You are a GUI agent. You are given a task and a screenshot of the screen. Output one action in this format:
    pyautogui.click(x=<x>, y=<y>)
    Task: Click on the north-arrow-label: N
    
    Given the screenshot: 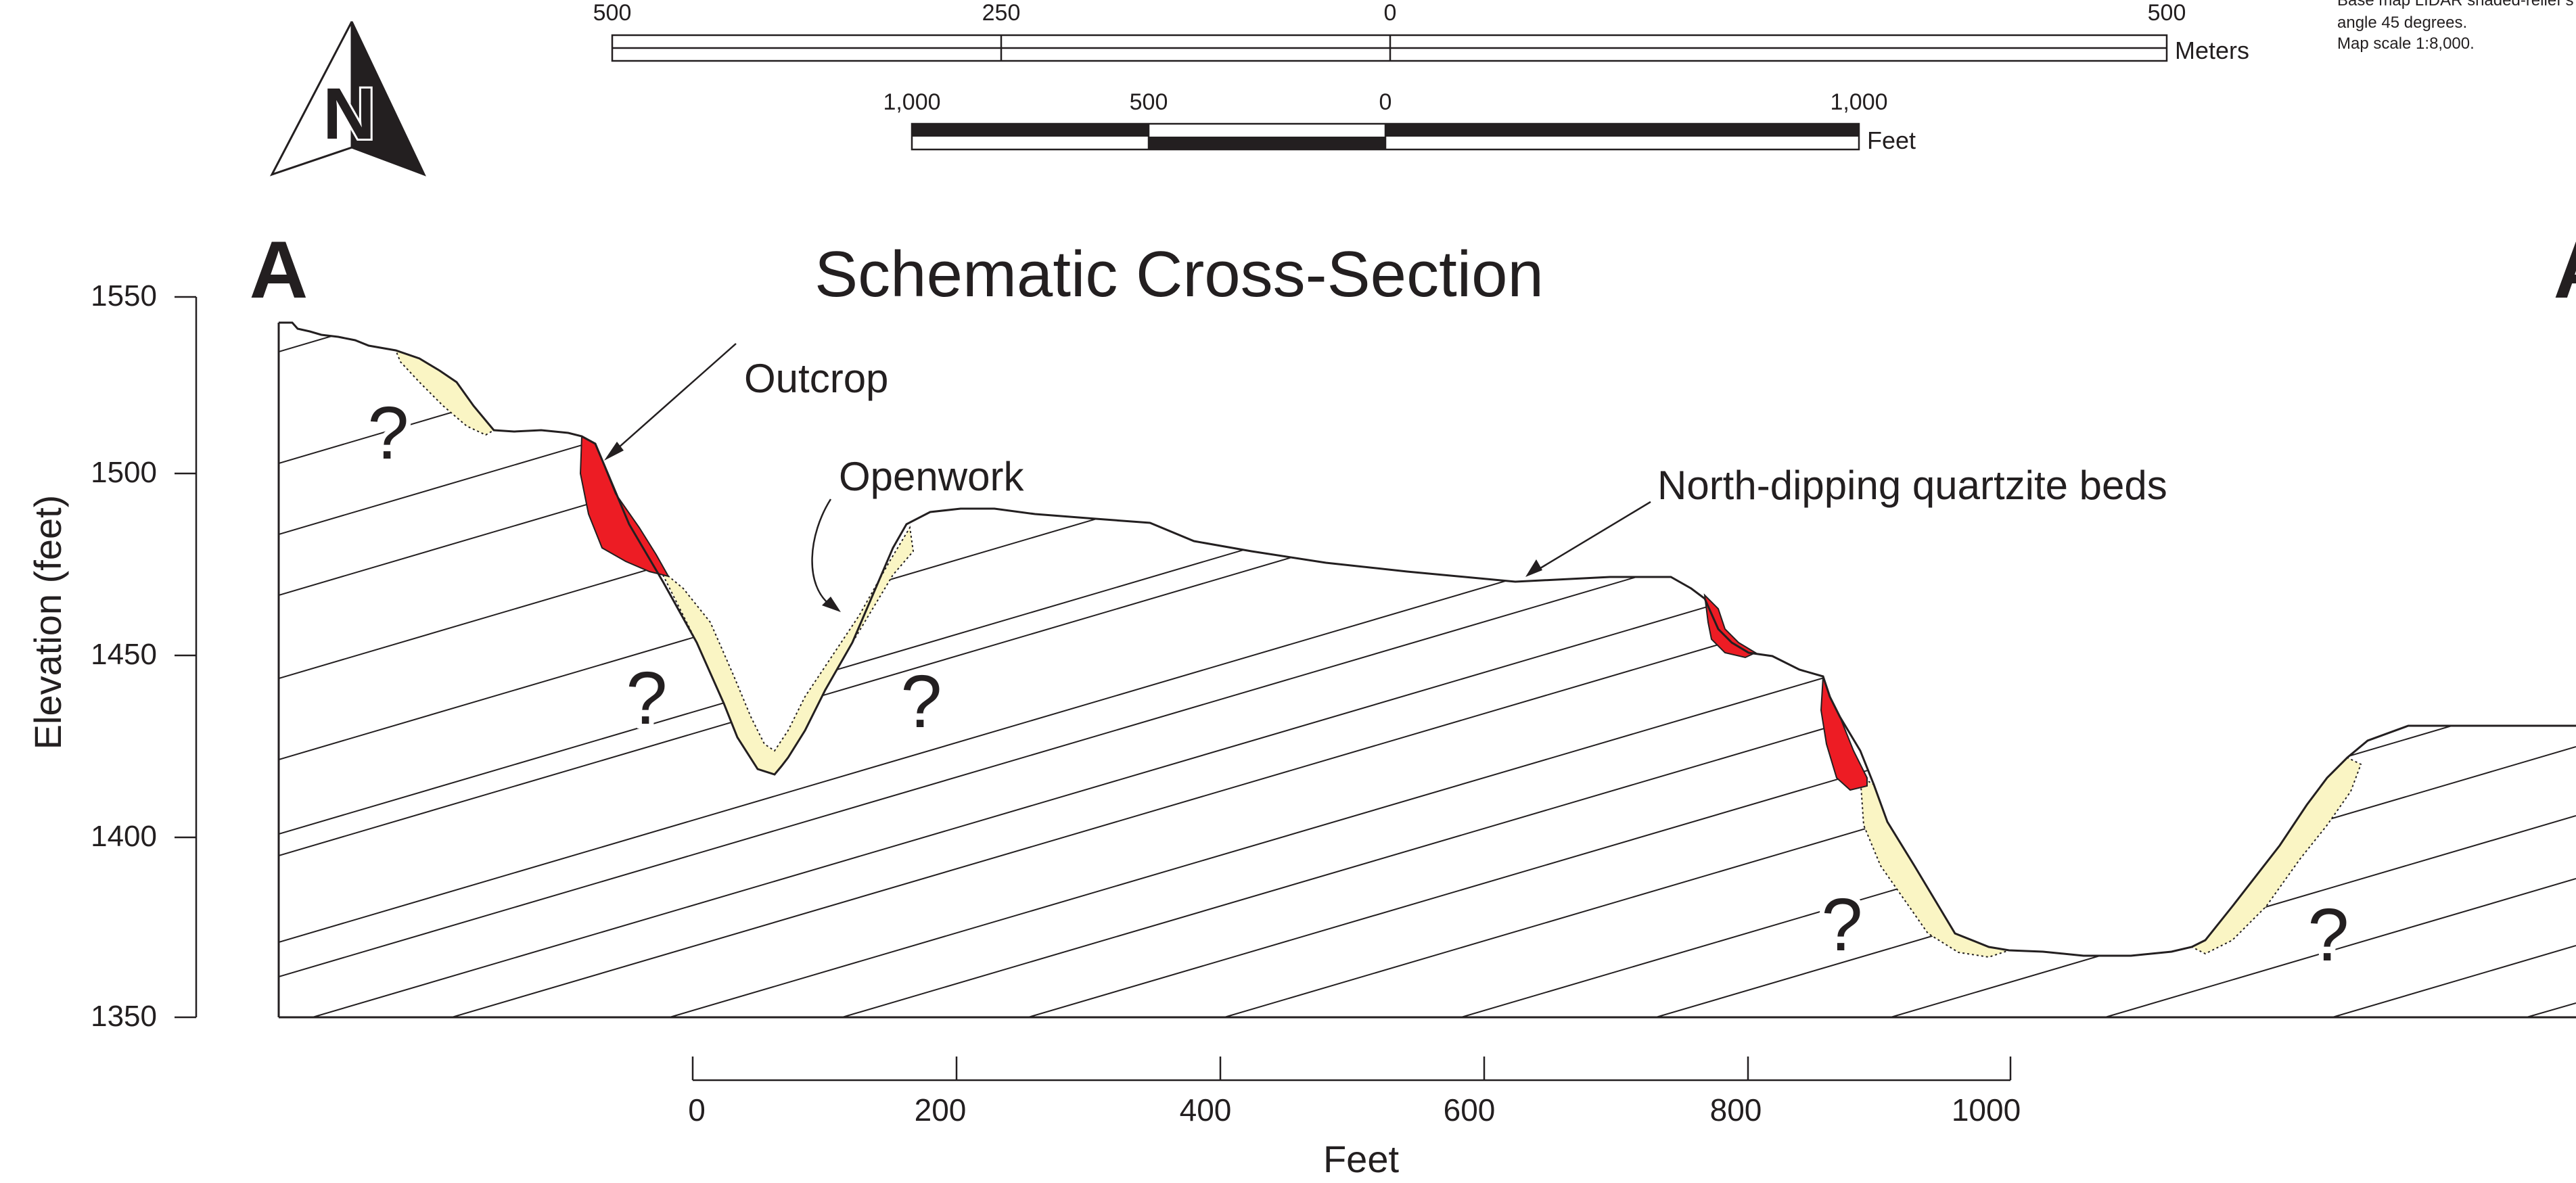 What is the action you would take?
    pyautogui.click(x=349, y=113)
    